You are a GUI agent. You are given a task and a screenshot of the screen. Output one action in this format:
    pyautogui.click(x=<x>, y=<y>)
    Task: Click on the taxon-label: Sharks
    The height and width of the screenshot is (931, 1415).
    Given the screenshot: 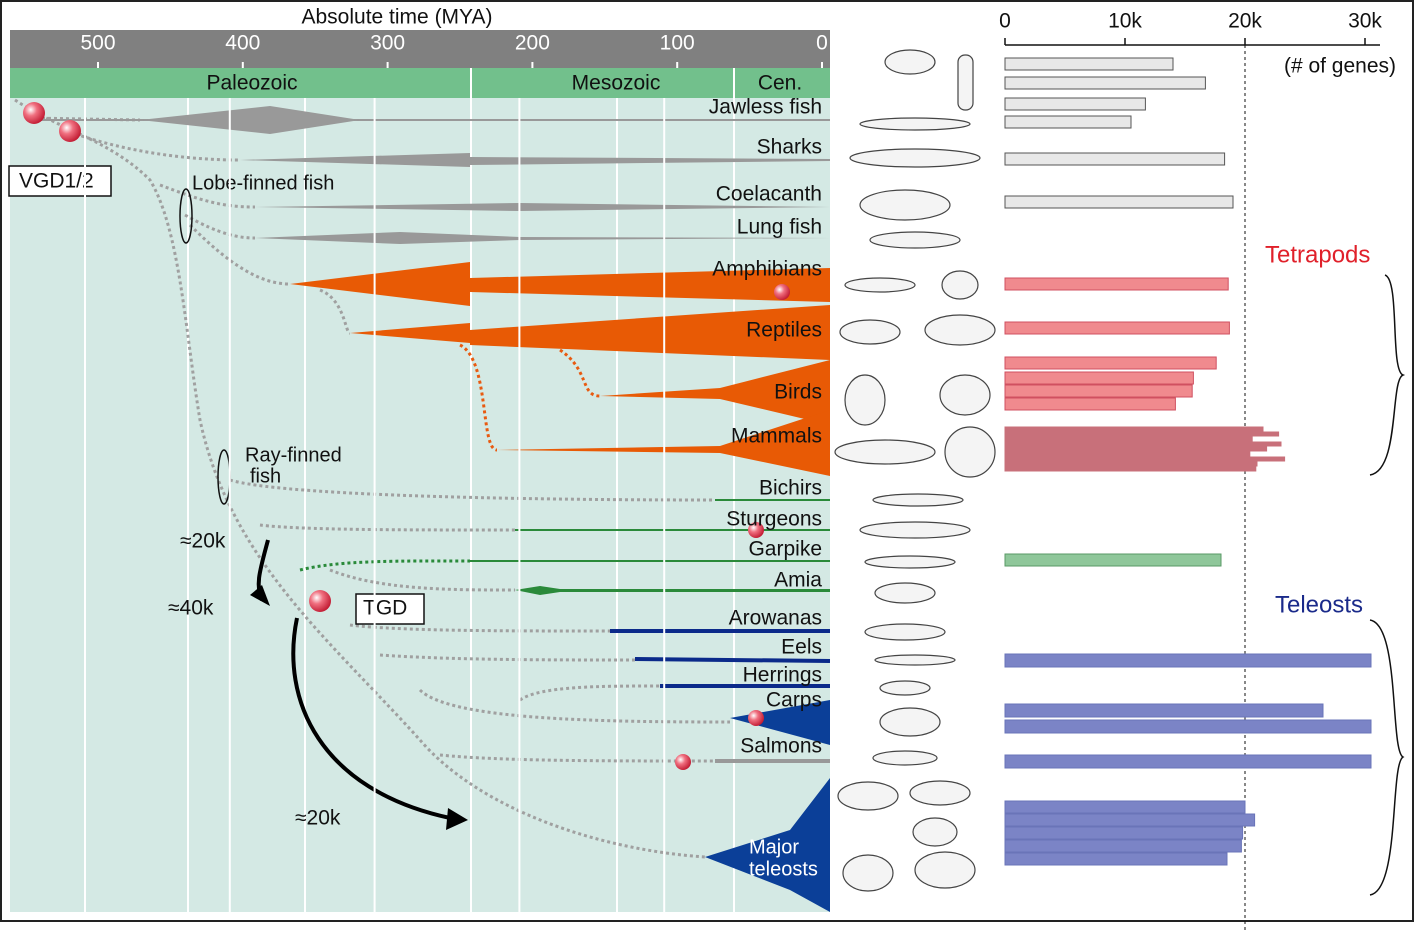 What is the action you would take?
    pyautogui.click(x=789, y=147)
    